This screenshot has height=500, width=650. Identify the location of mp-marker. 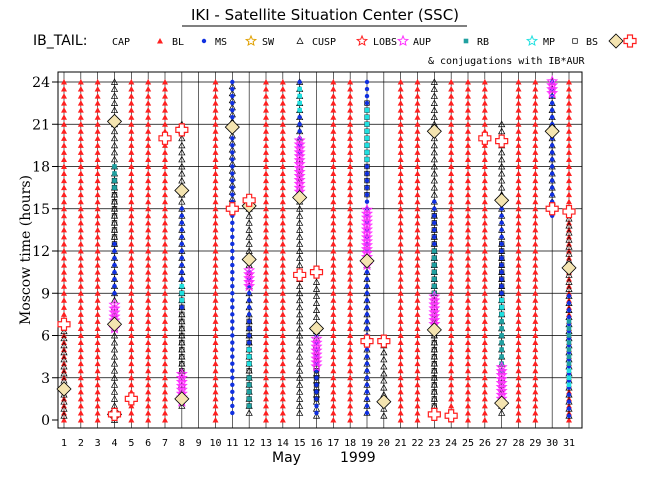
(182, 328).